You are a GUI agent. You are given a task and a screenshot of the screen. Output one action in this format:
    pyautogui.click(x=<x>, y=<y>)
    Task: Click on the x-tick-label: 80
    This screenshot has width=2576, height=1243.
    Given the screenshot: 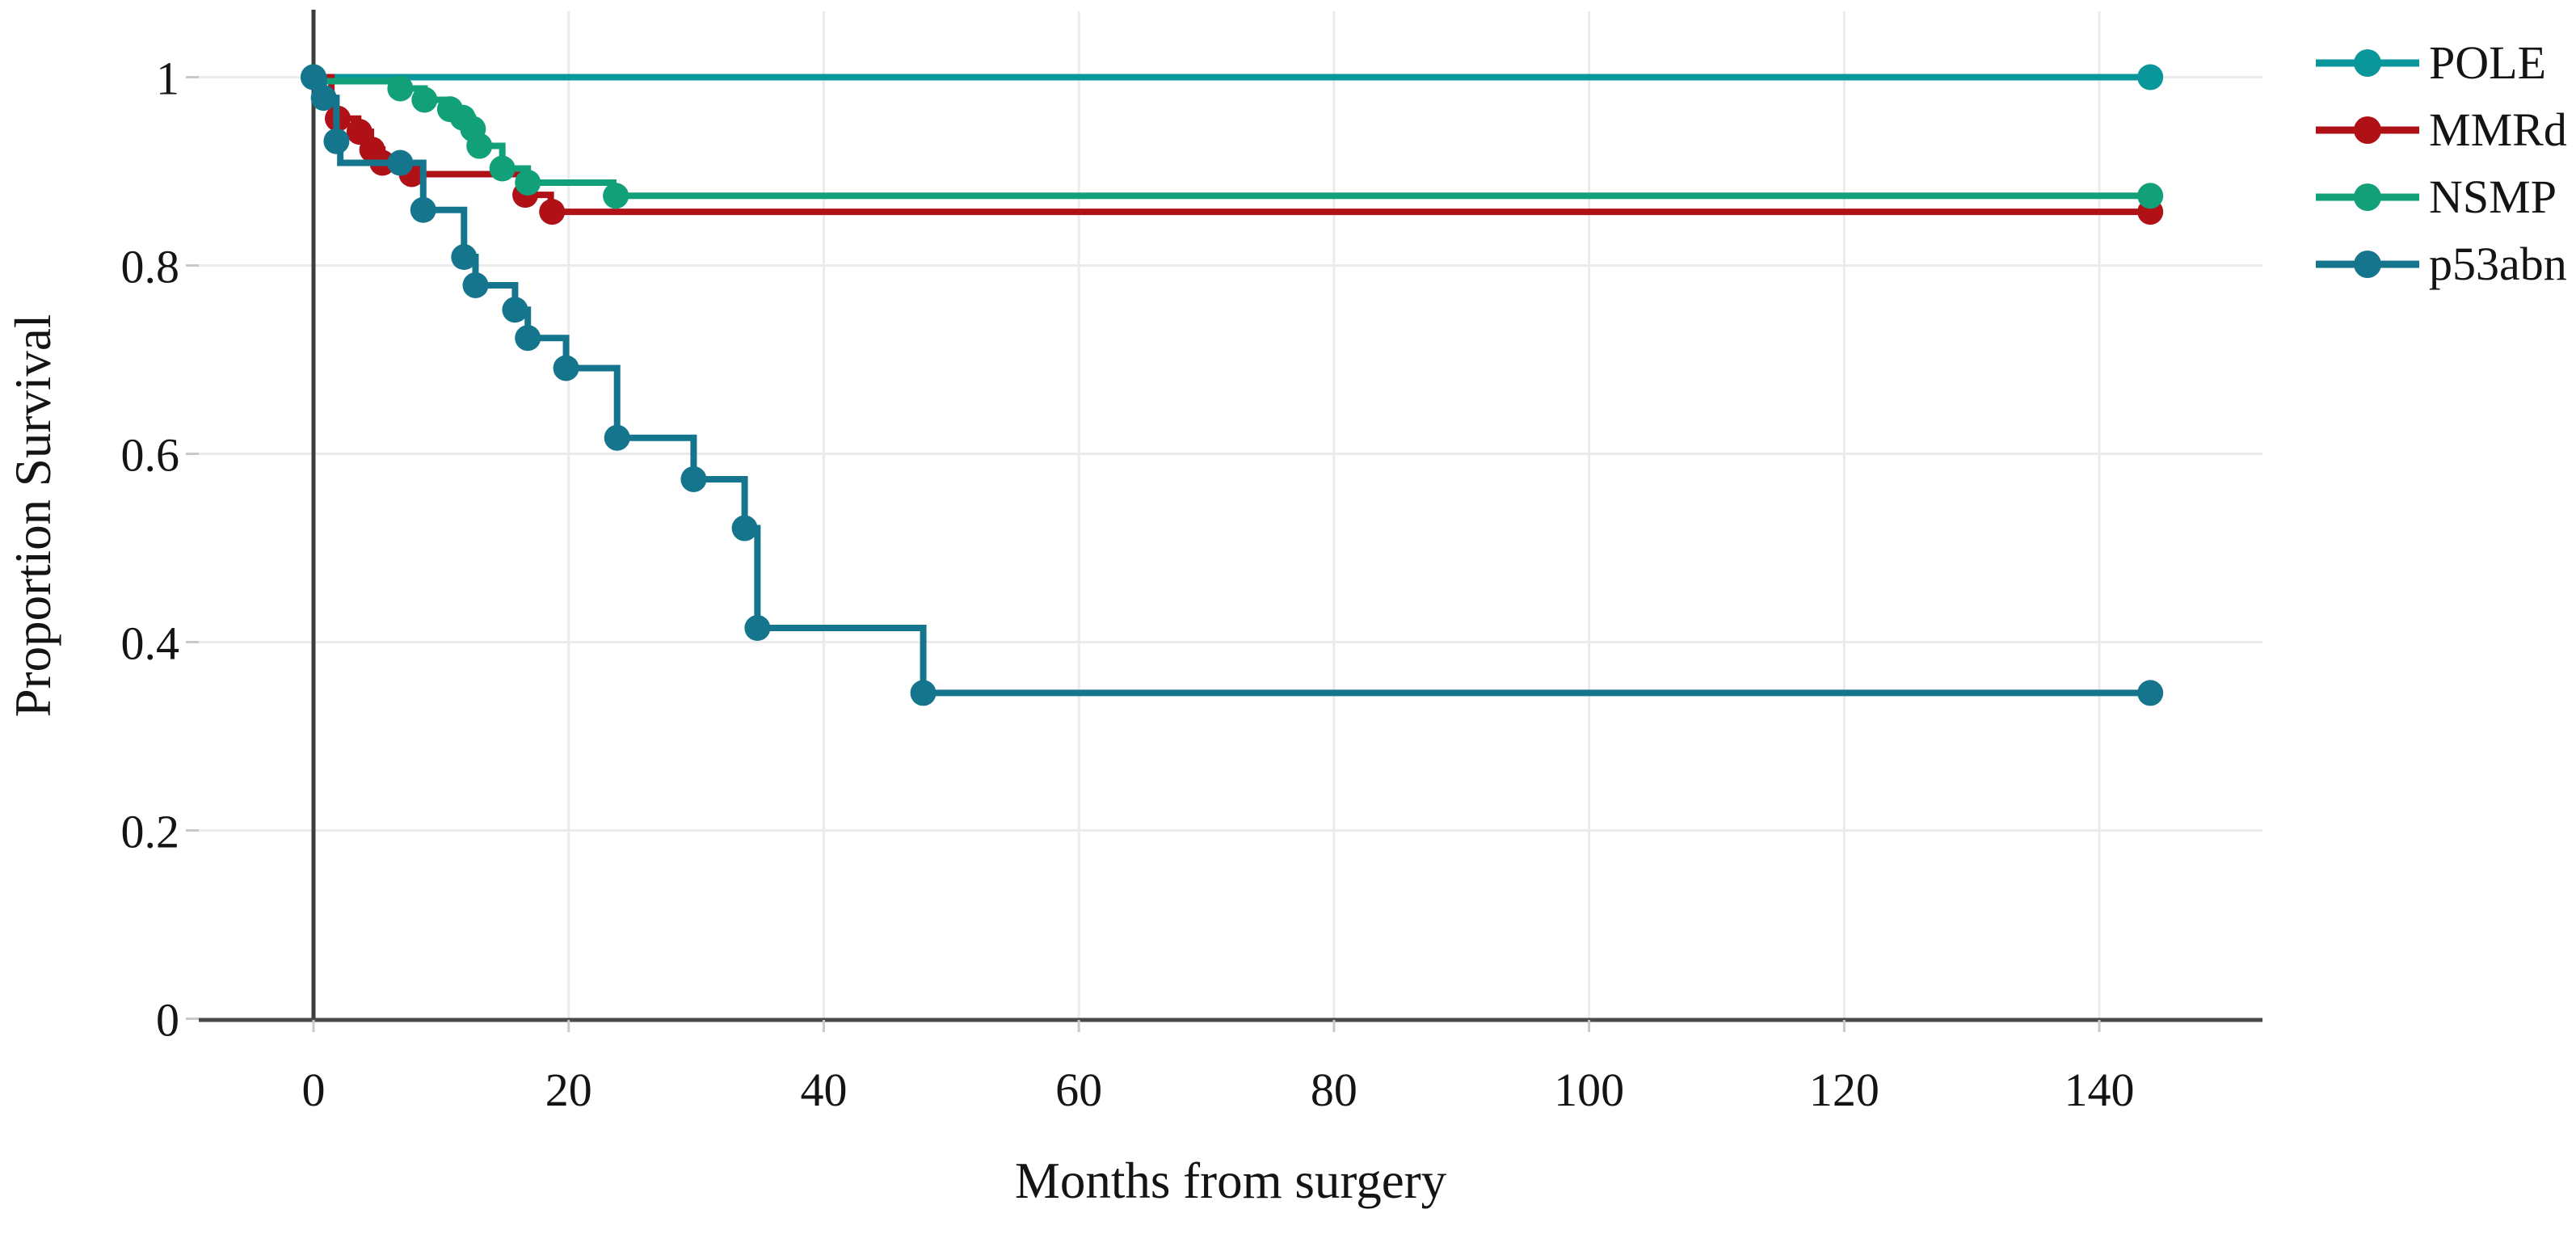 What is the action you would take?
    pyautogui.click(x=1334, y=1090)
    